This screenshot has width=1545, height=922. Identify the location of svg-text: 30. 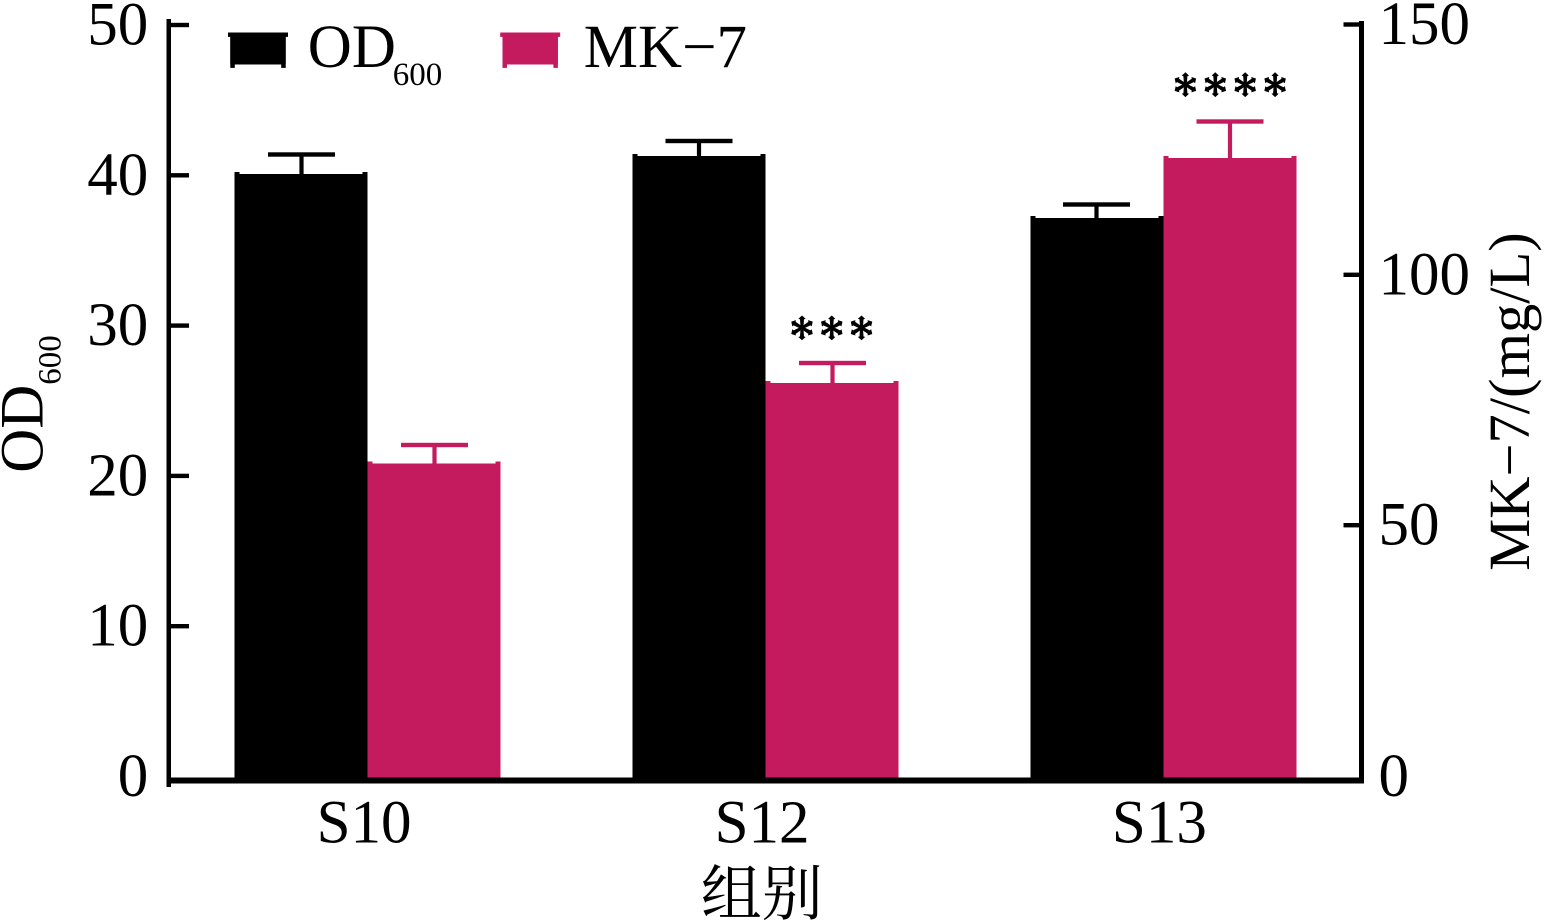
(117, 325).